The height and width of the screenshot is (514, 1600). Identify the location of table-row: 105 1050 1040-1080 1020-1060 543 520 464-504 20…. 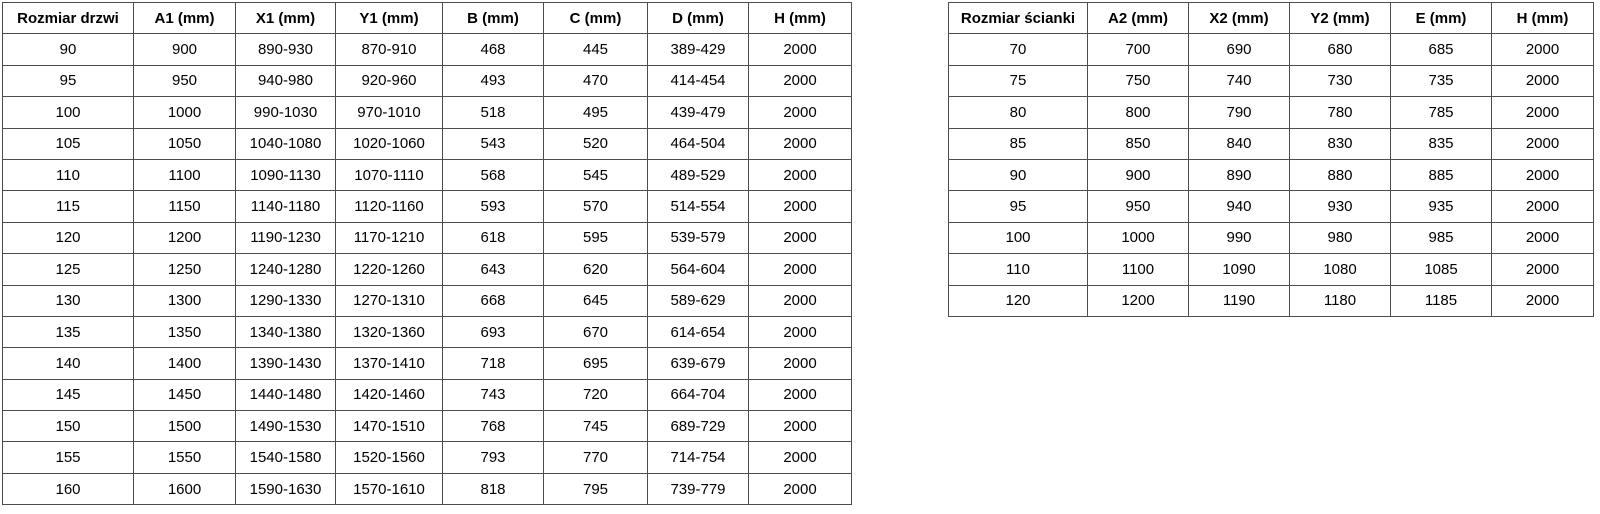
(427, 143).